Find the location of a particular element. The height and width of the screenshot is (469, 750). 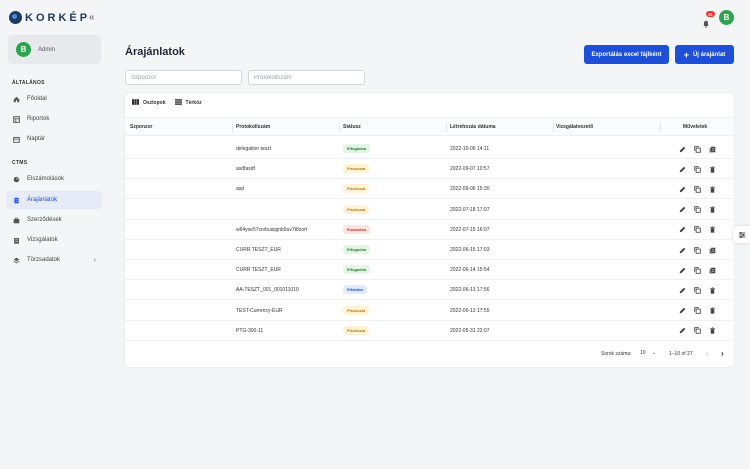

sidebar-item-settlements: Elszámolások is located at coordinates (54, 179).